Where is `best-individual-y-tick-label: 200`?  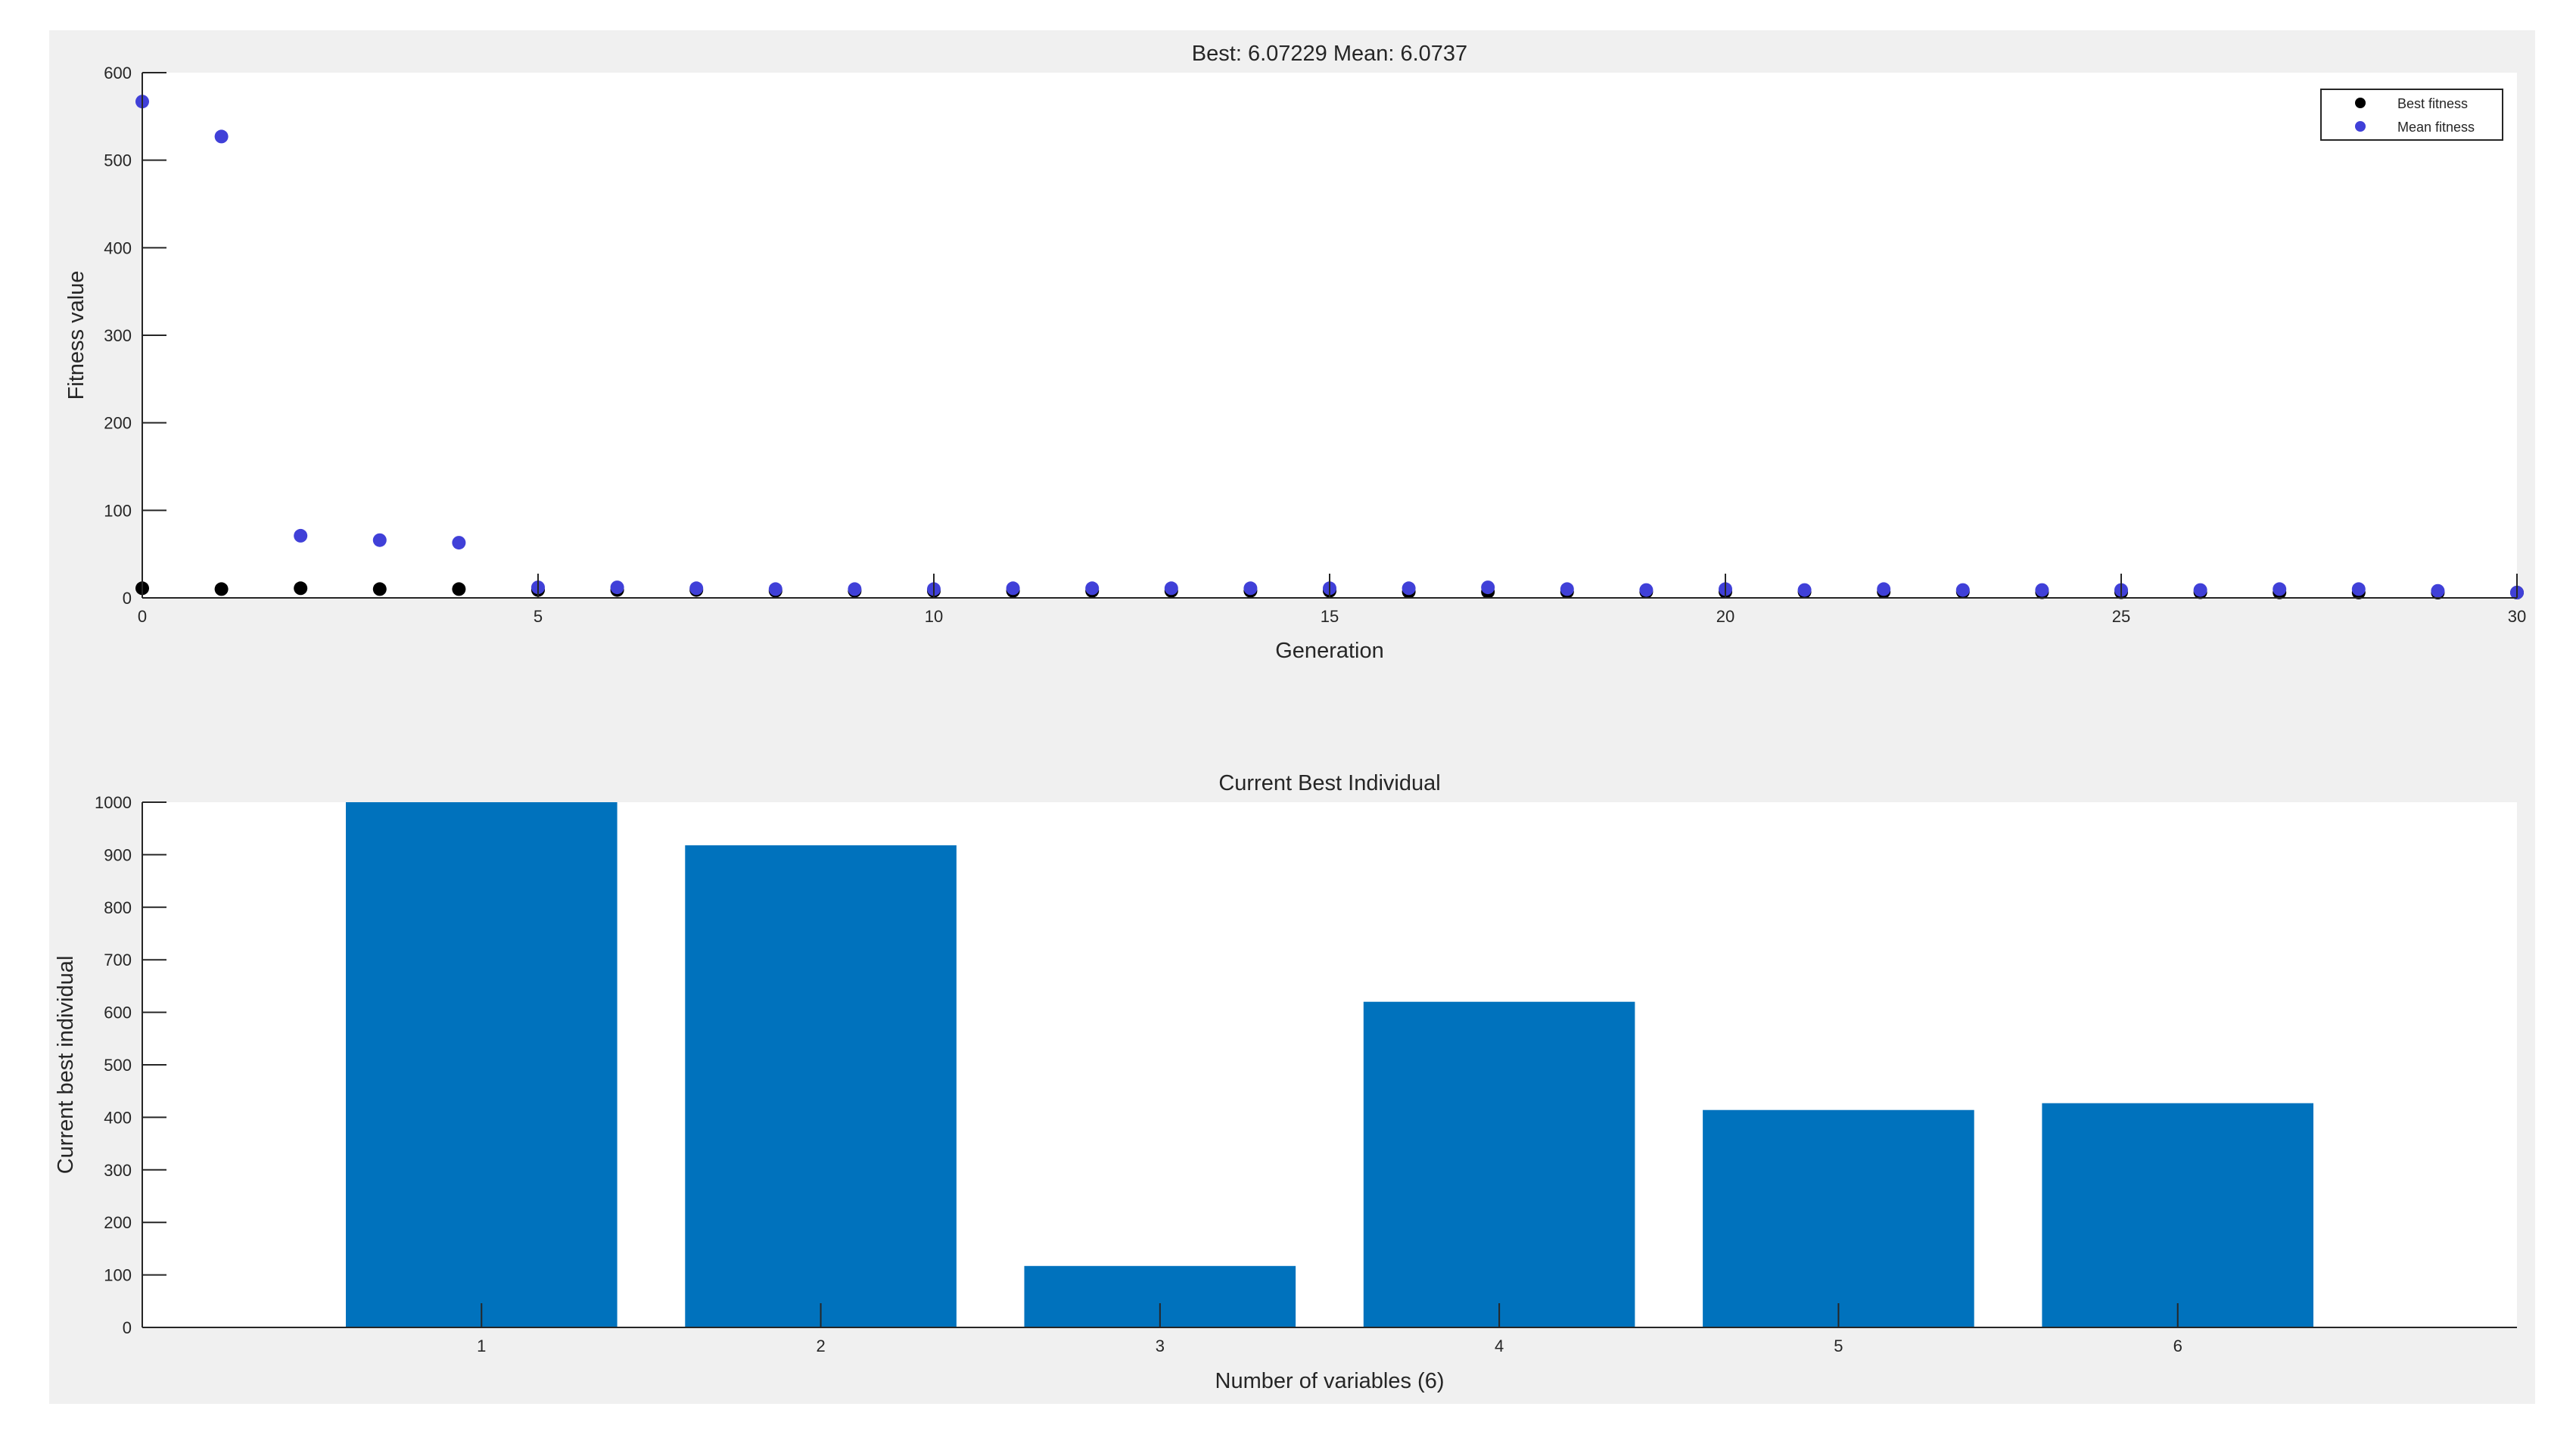
best-individual-y-tick-label: 200 is located at coordinates (118, 1222).